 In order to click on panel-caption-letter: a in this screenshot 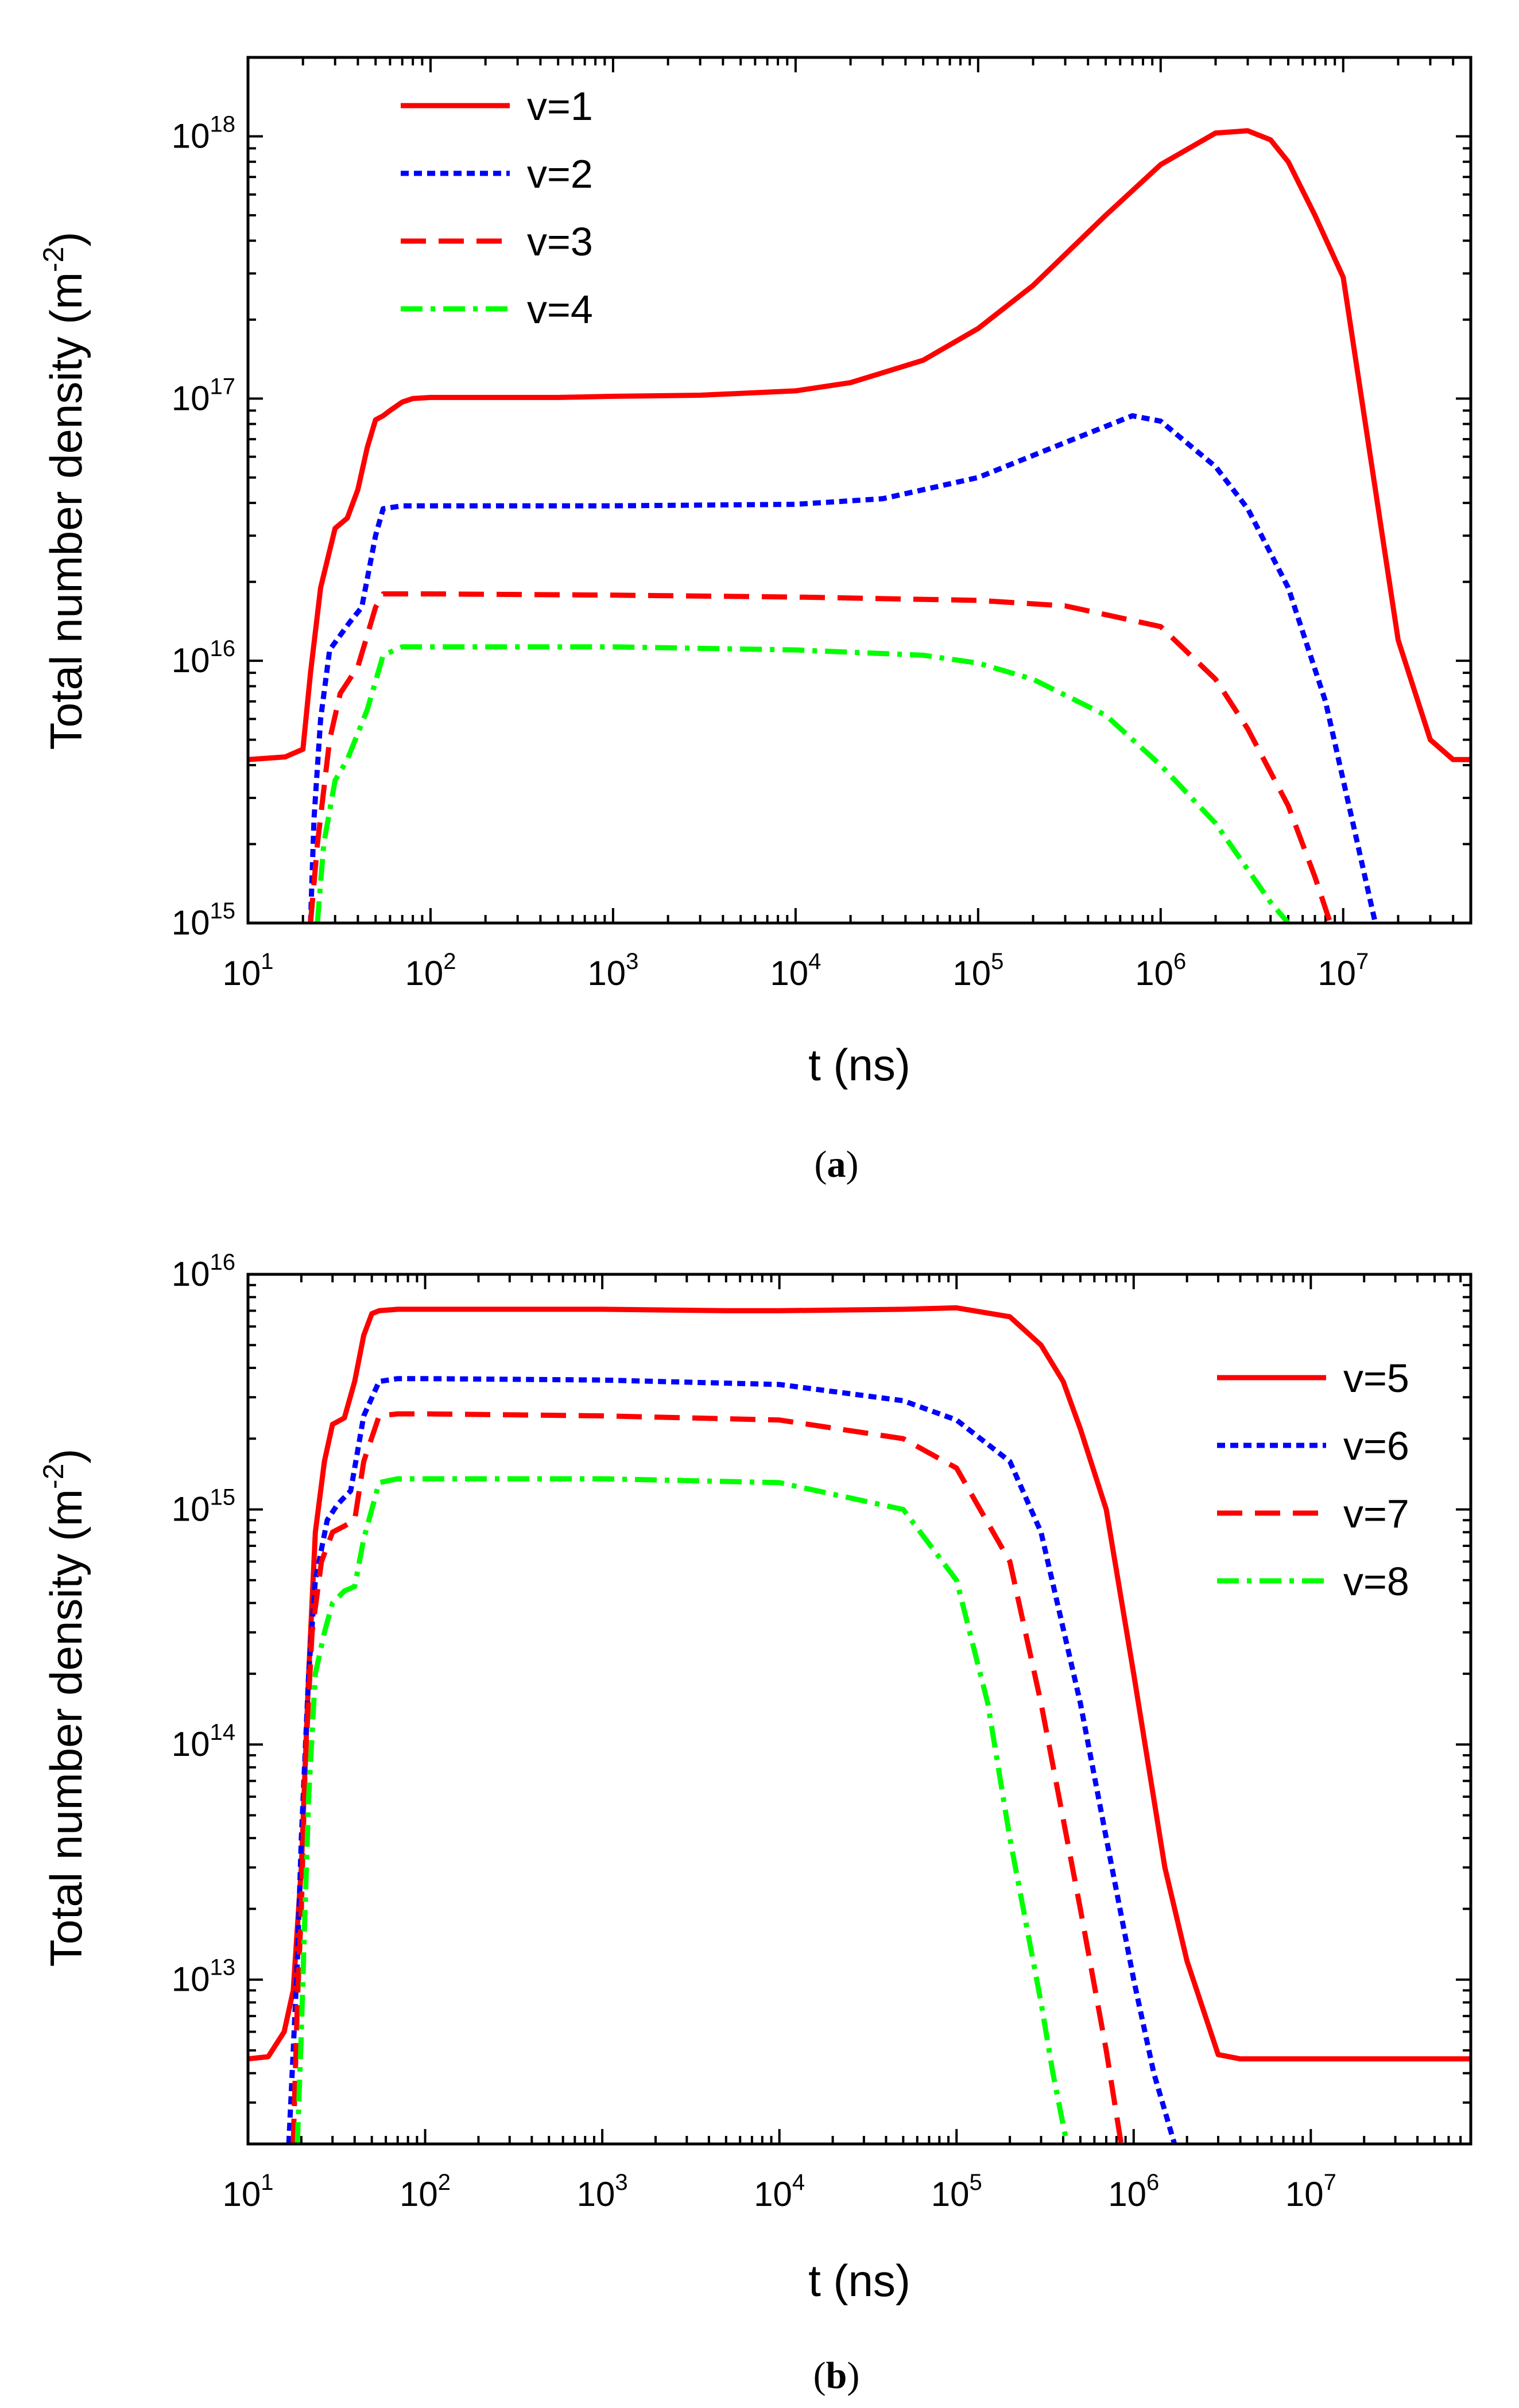, I will do `click(837, 1164)`.